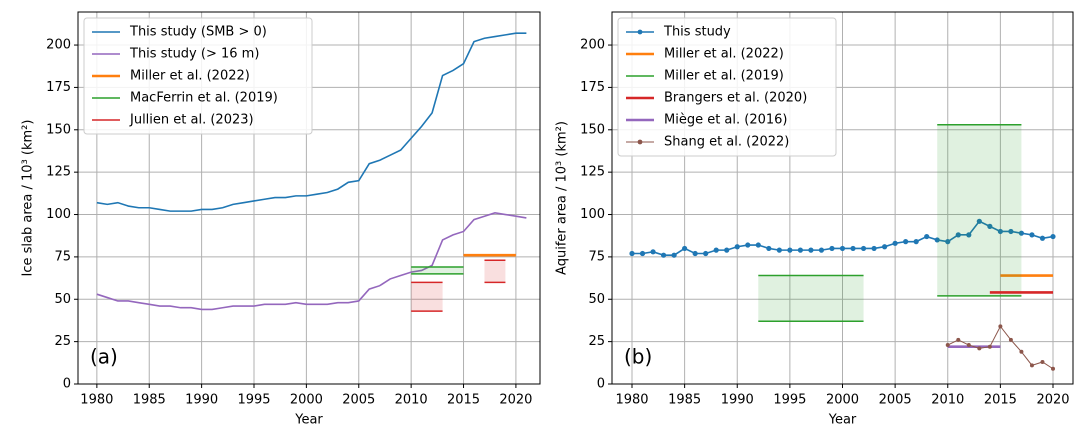  Describe the element at coordinates (198, 32) in the screenshot. I see `legend-label: This study (SMB > 0)` at that location.